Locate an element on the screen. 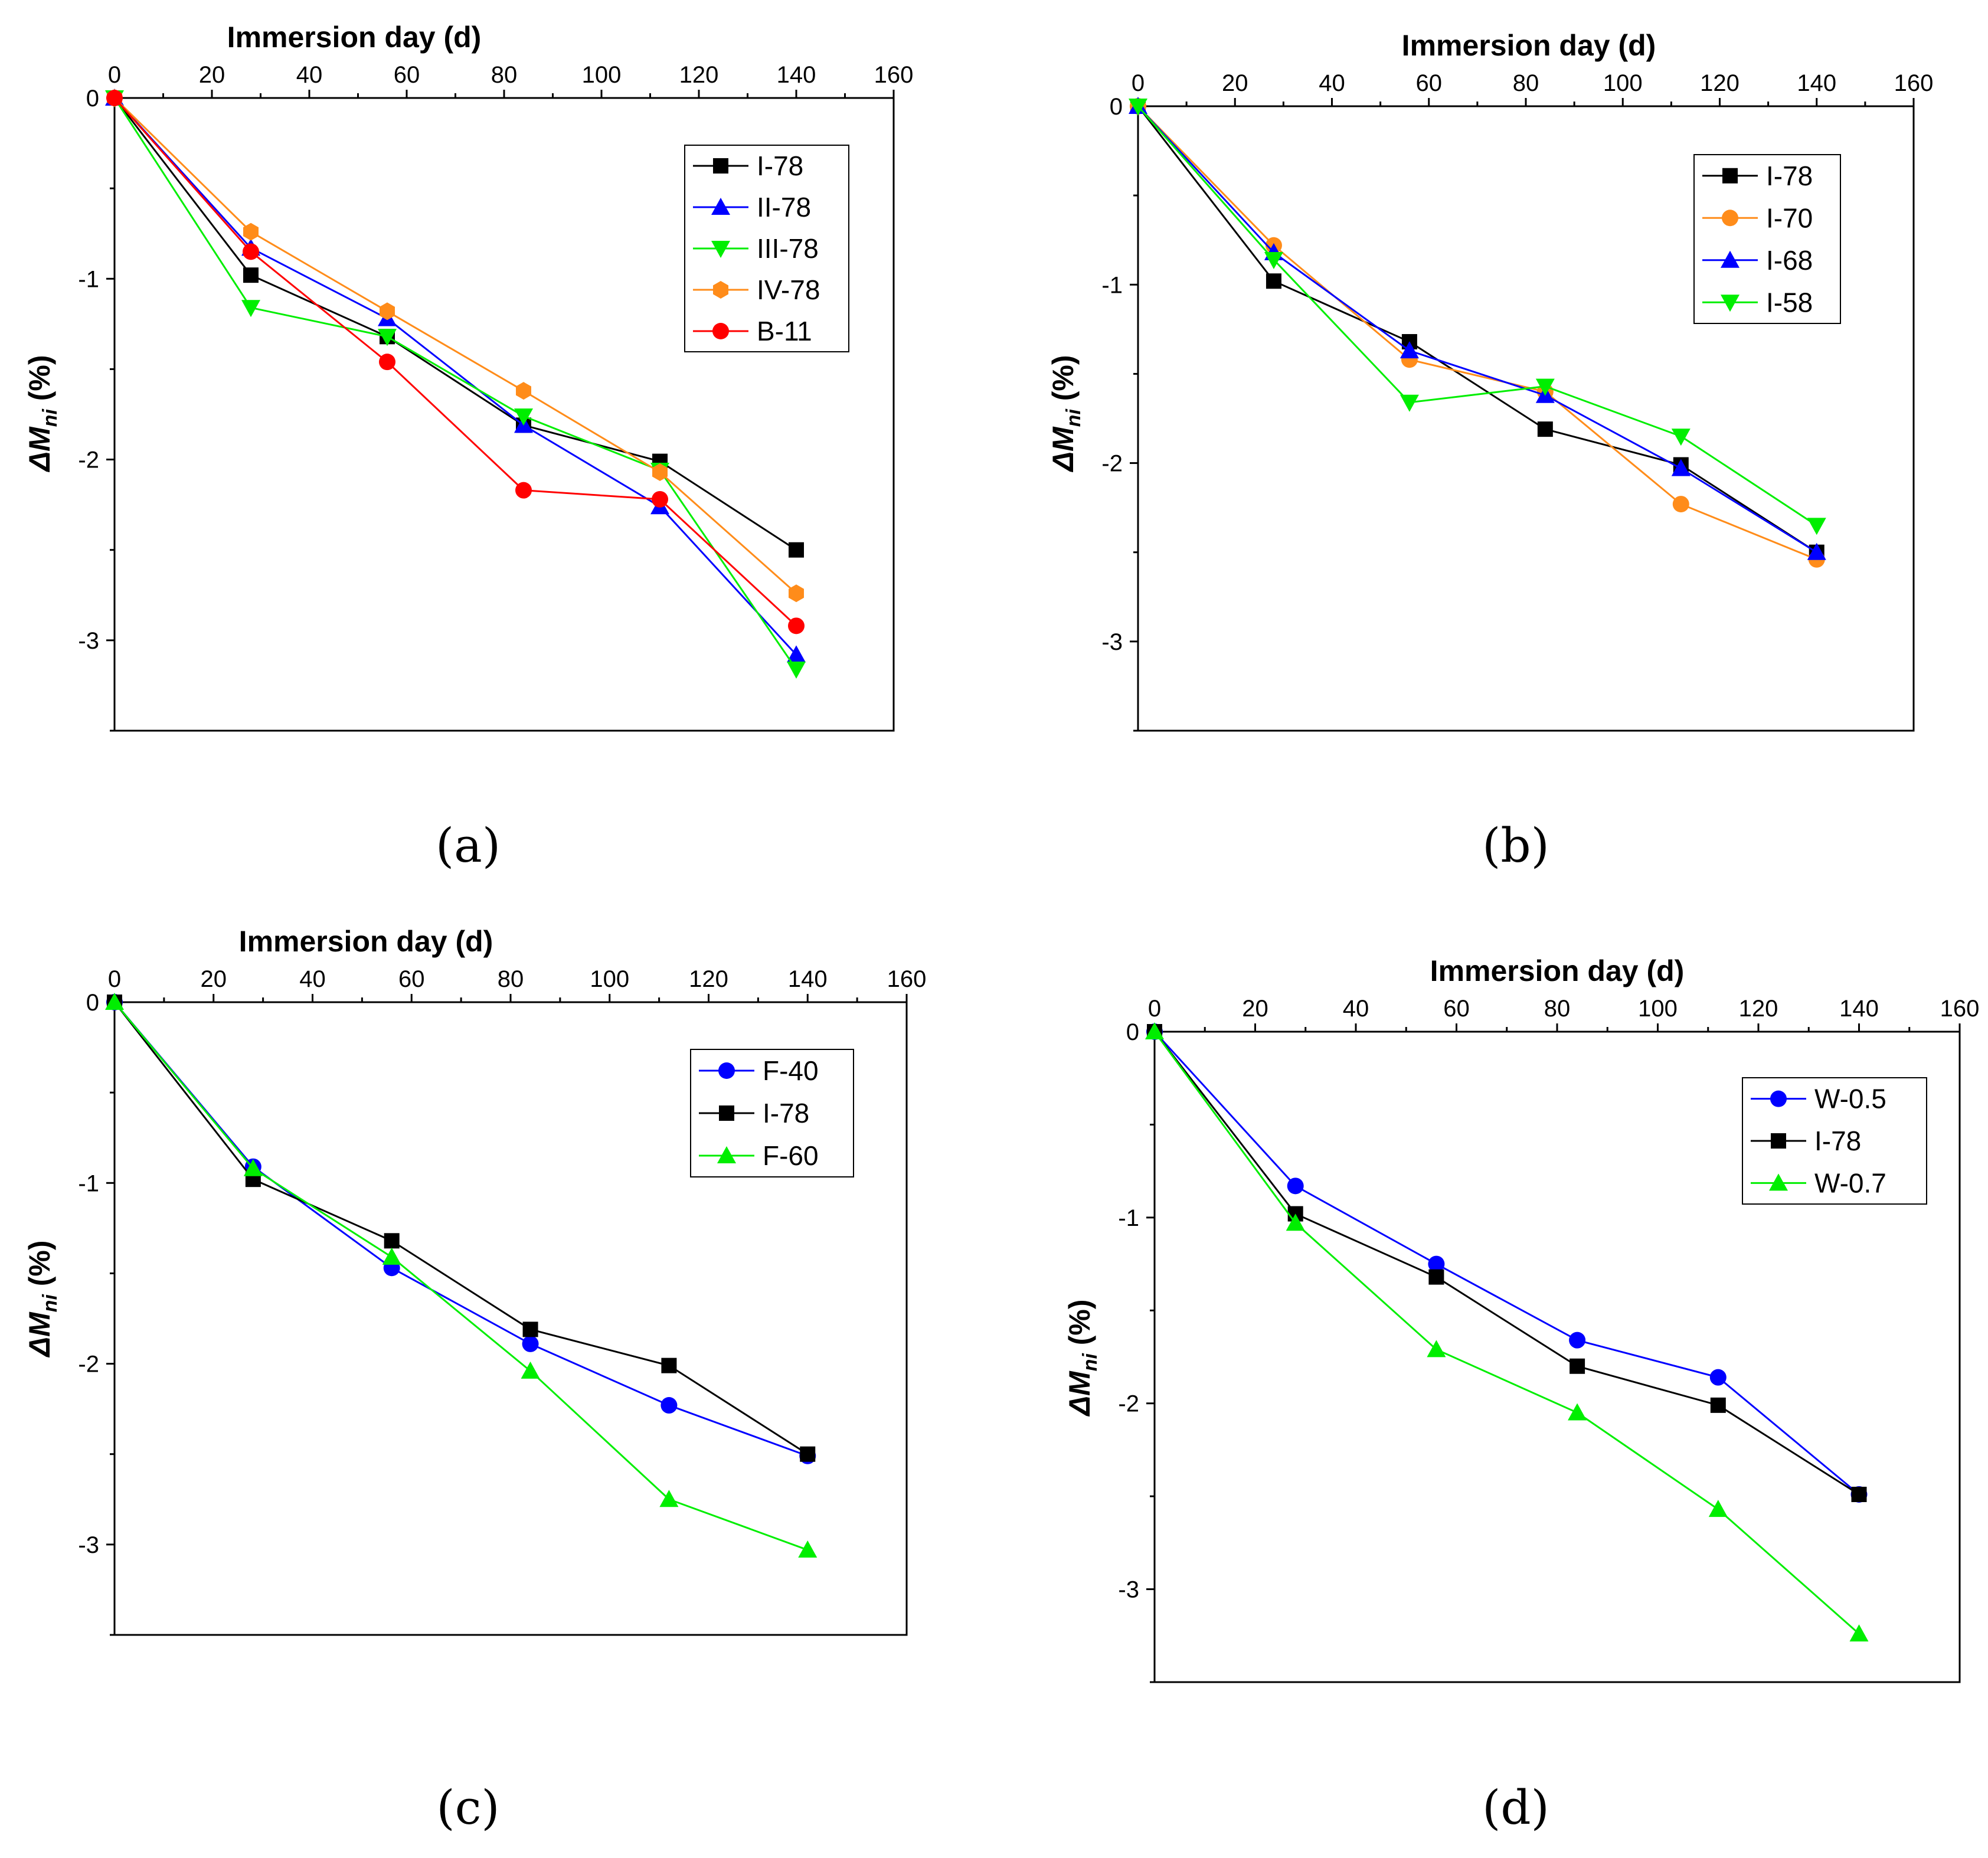 The height and width of the screenshot is (1858, 1988). legend-box is located at coordinates (1767, 239).